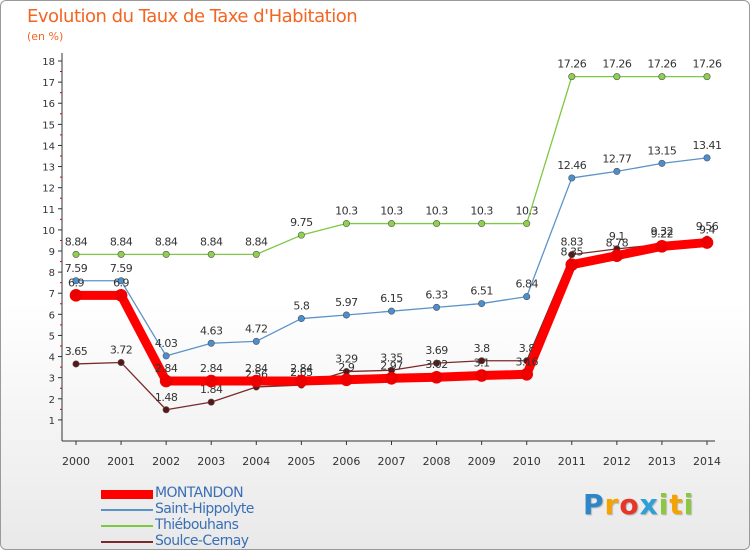 The width and height of the screenshot is (750, 550). I want to click on chart-unit-label: (en %), so click(45, 36).